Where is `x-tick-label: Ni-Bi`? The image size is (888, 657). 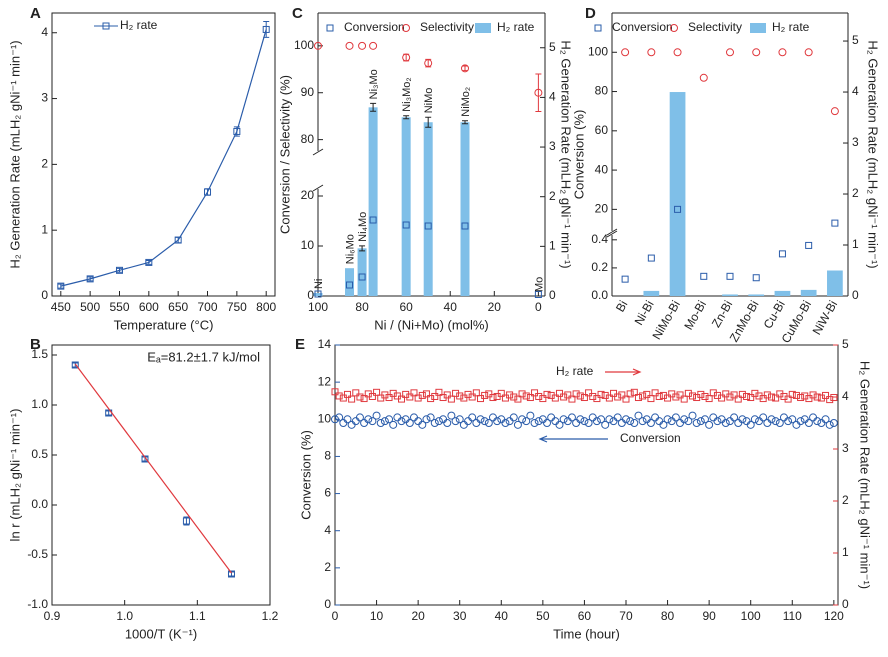 x-tick-label: Ni-Bi is located at coordinates (644, 313).